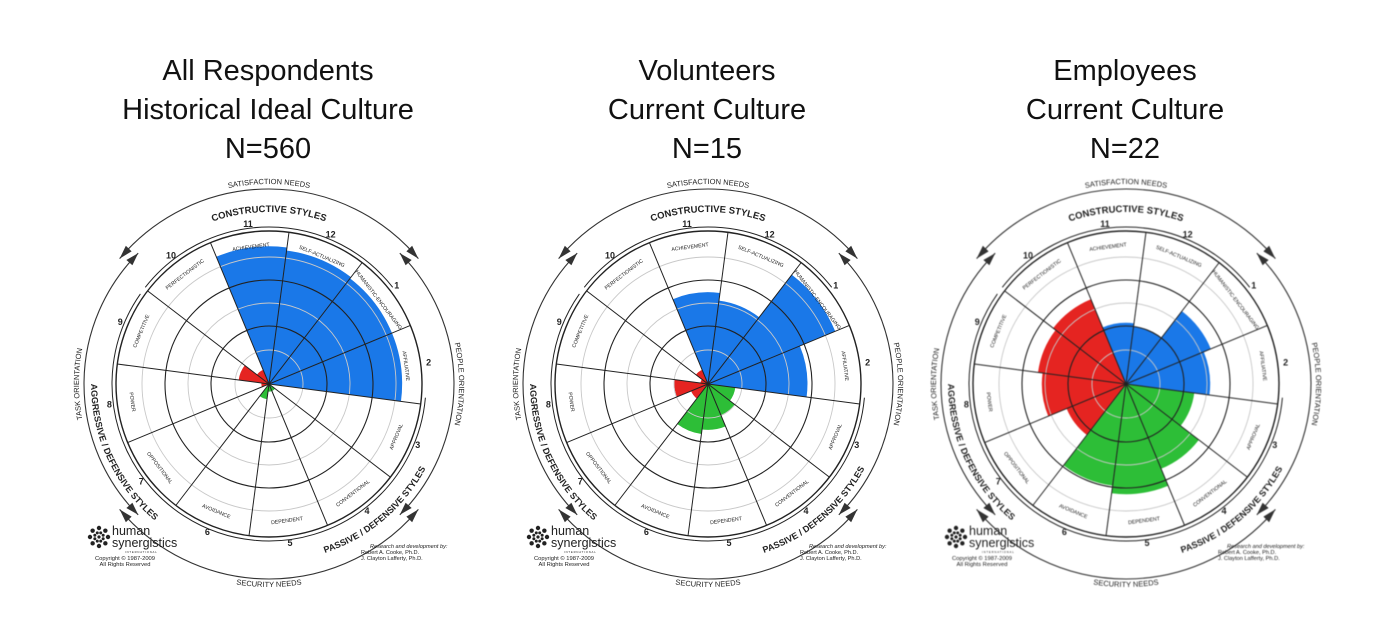 The width and height of the screenshot is (1400, 628). Describe the element at coordinates (998, 481) in the screenshot. I see `segment-number-7: 7` at that location.